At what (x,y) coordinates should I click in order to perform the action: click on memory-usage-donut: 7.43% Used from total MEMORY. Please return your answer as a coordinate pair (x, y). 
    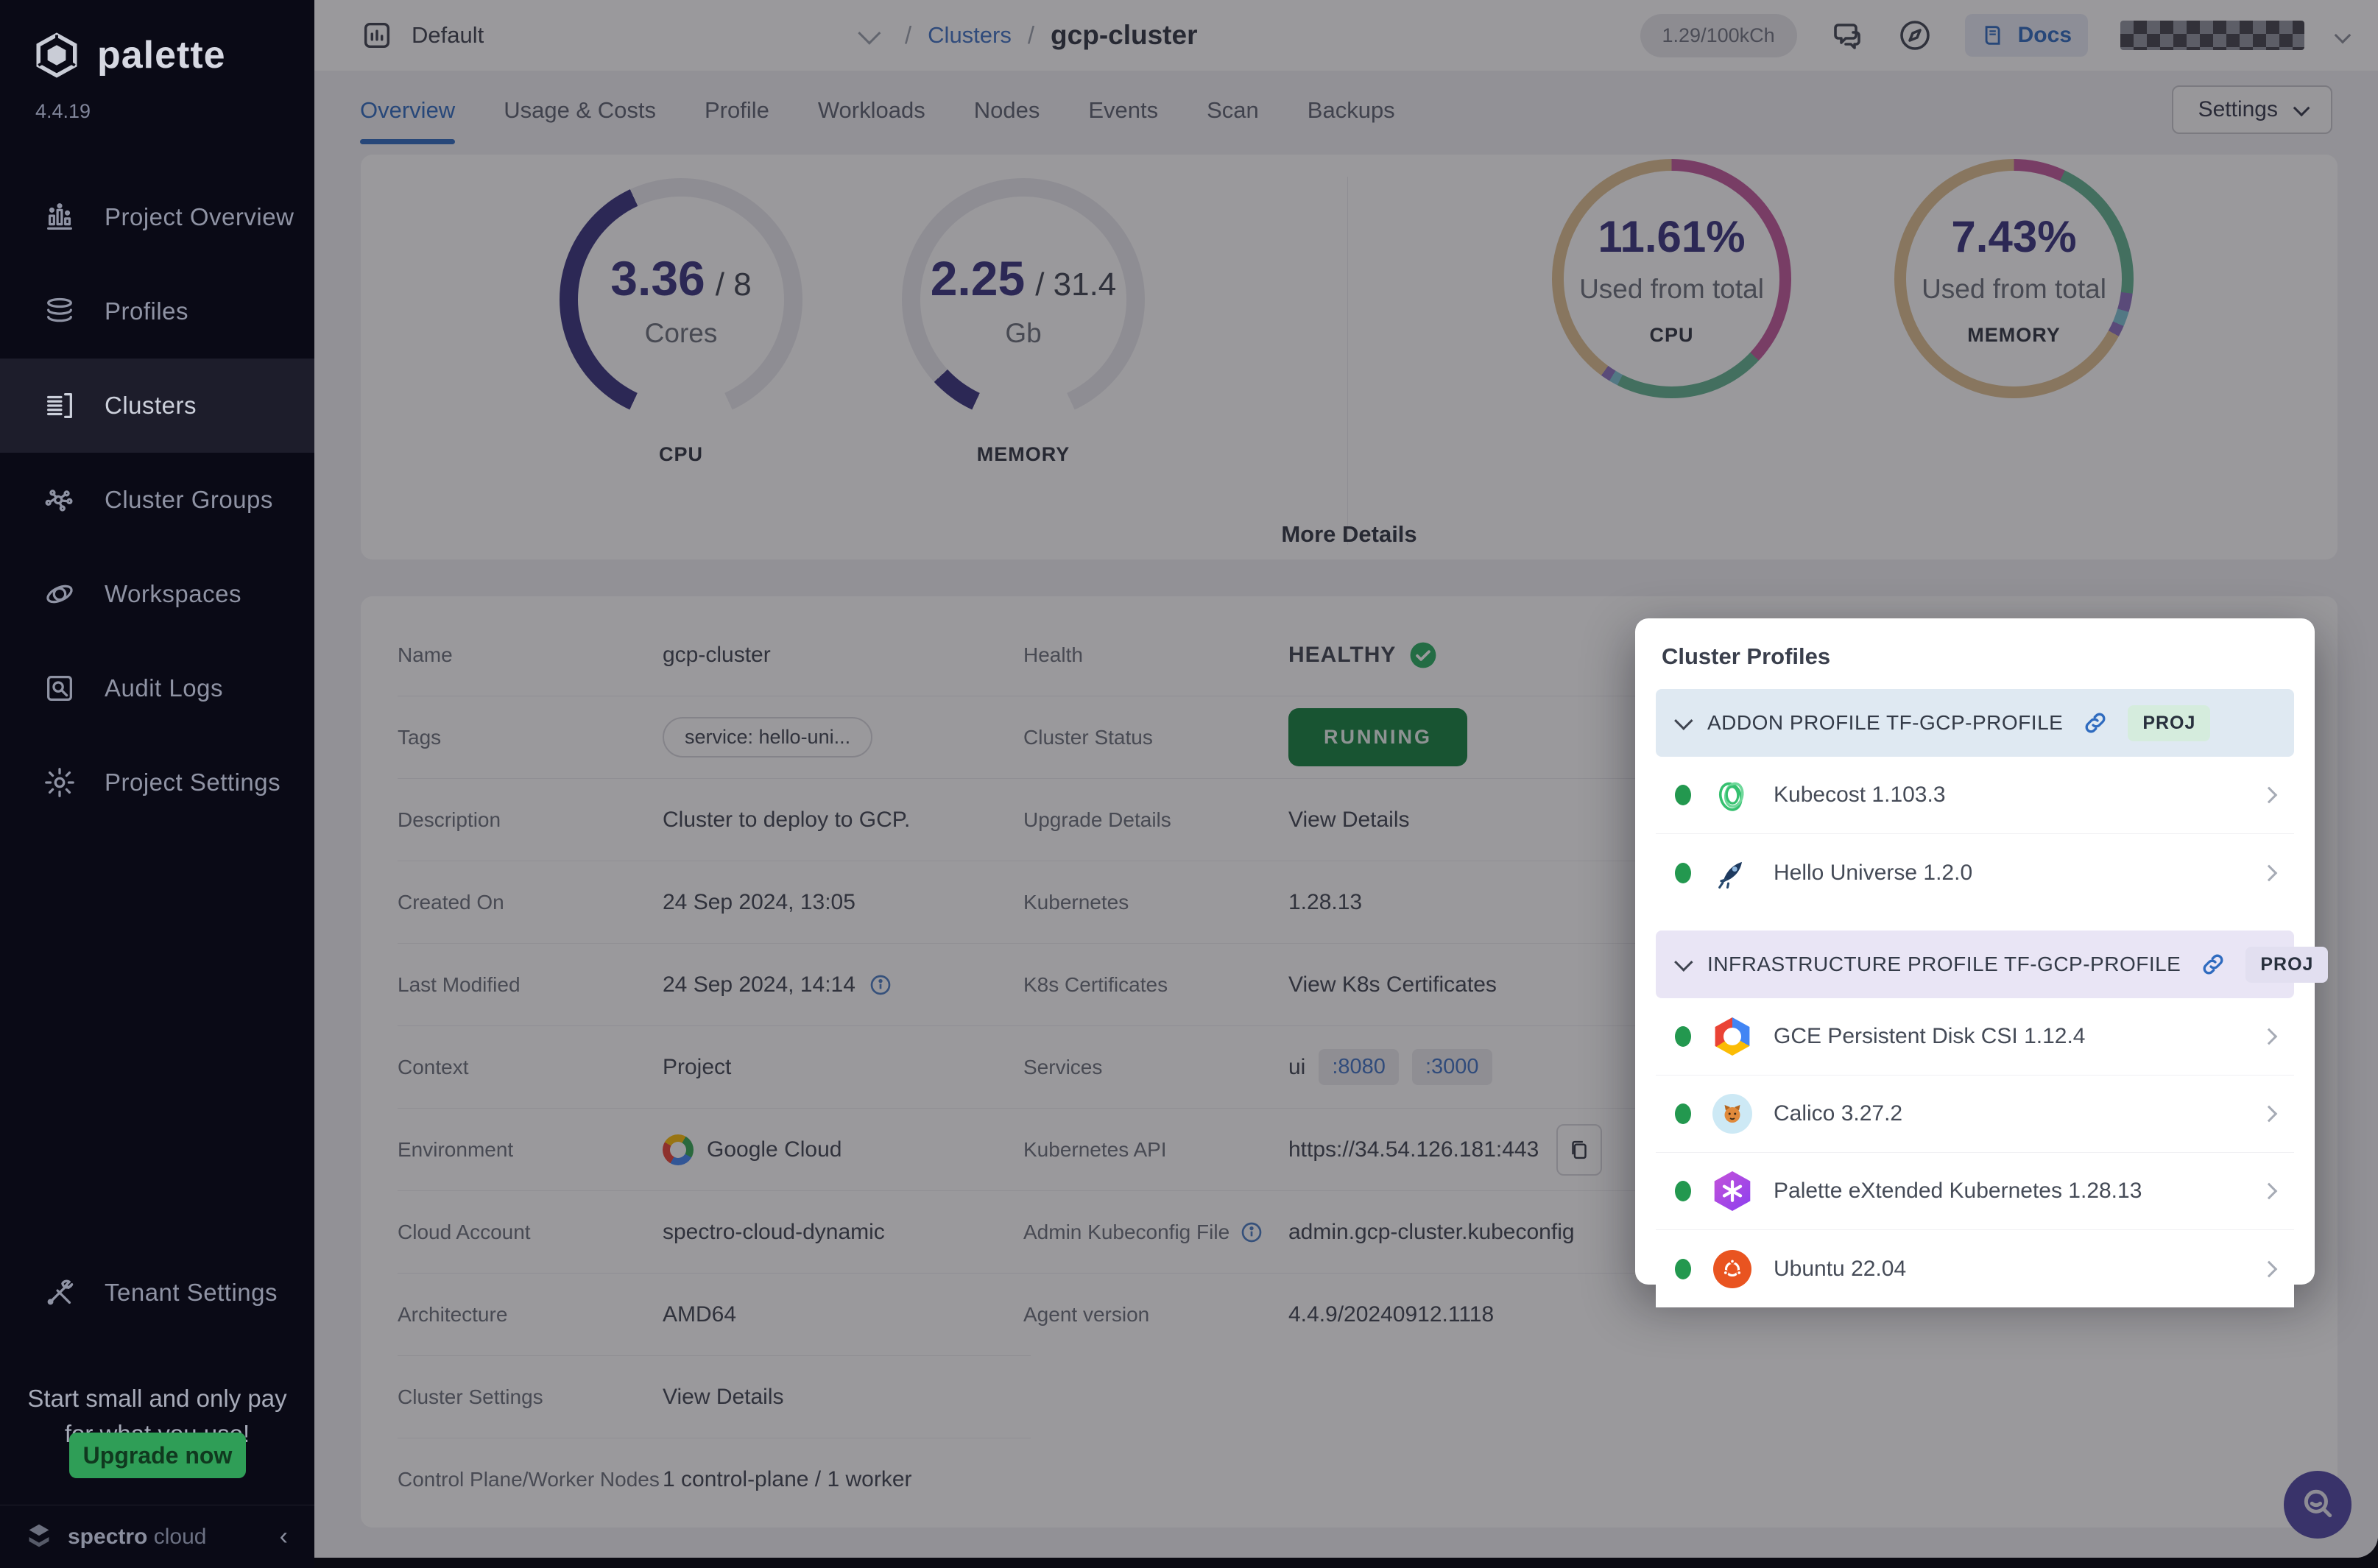
    Looking at the image, I should click on (2014, 279).